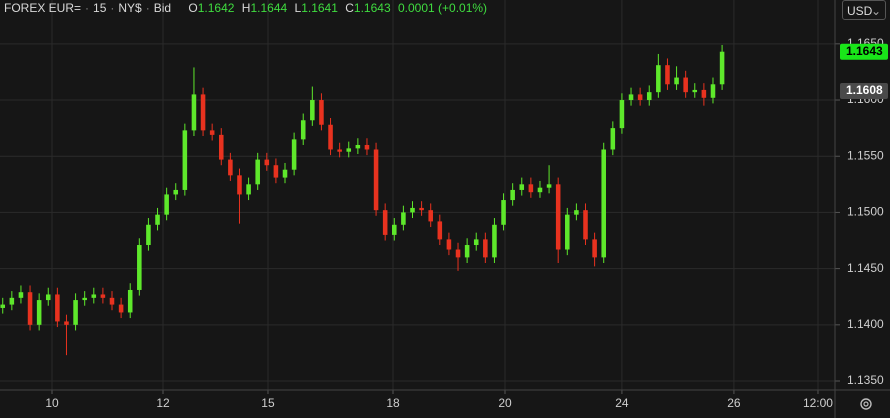 This screenshot has height=418, width=890. I want to click on y-tick-label: 1.1500, so click(865, 212).